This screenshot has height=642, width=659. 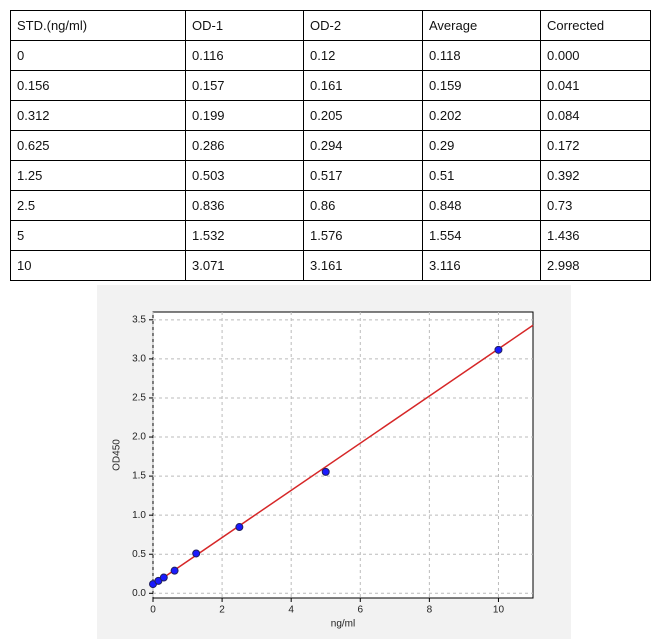 What do you see at coordinates (244, 25) in the screenshot?
I see `table-cell: OD-1` at bounding box center [244, 25].